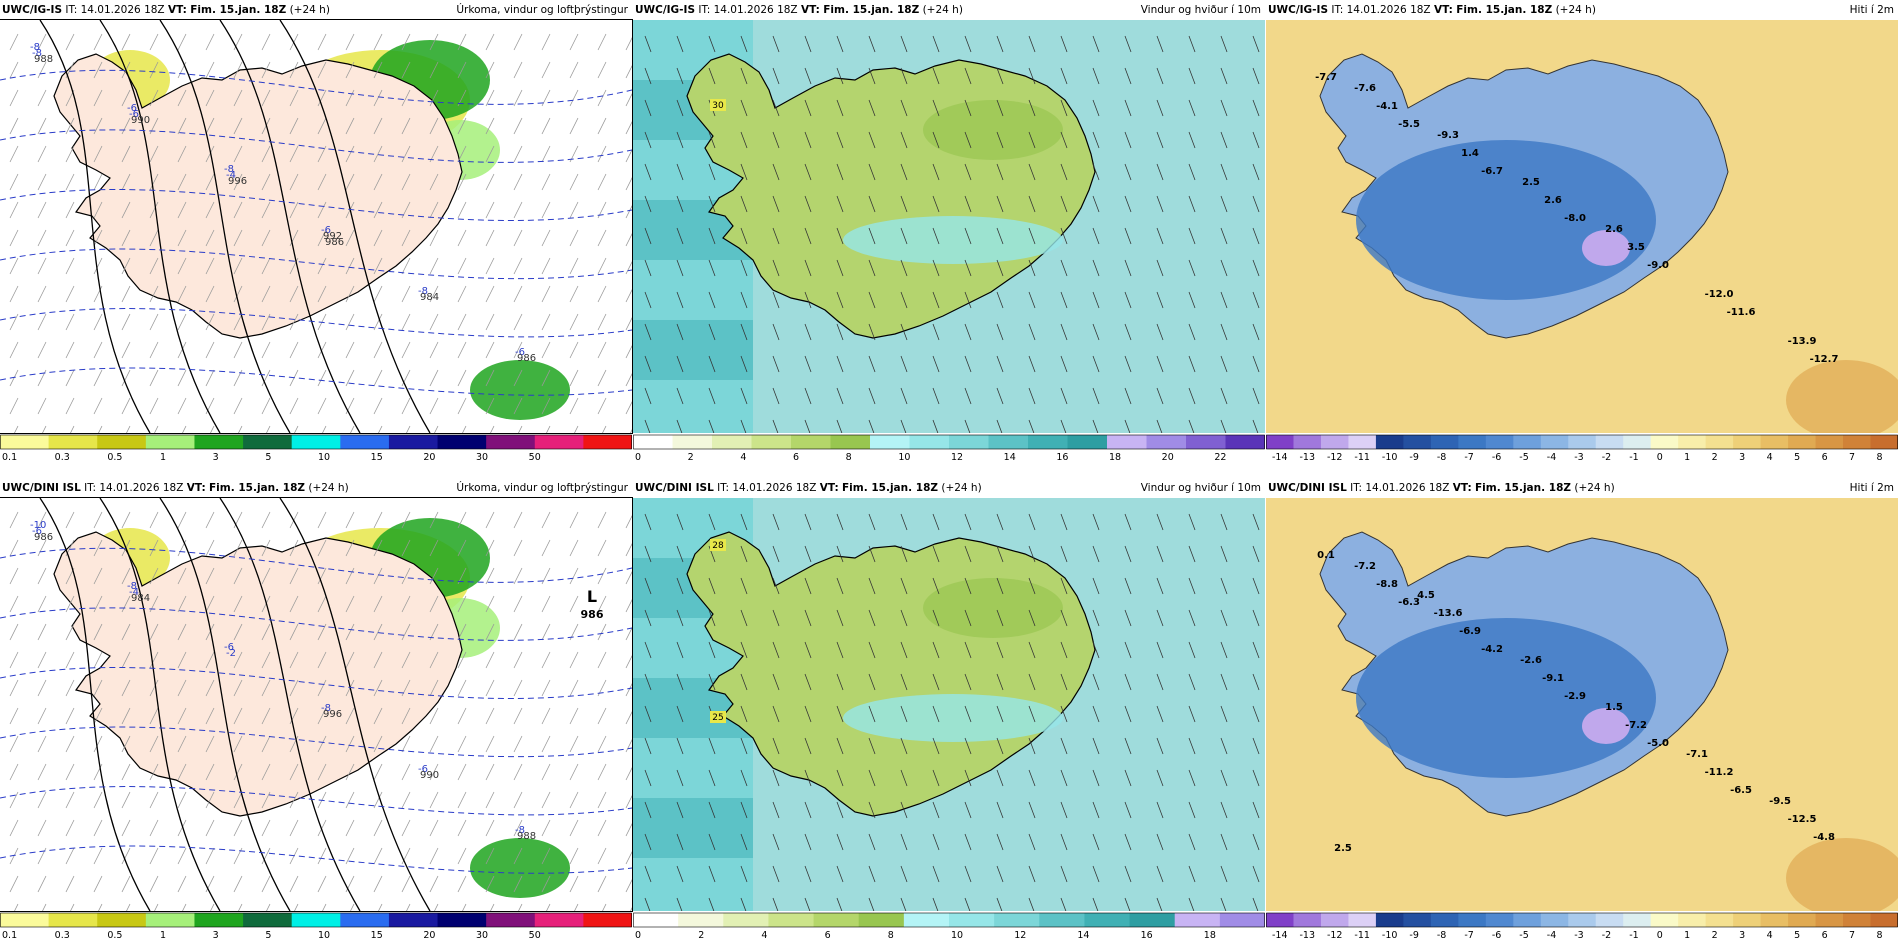  I want to click on temperature-value: -7.2, so click(1636, 725).